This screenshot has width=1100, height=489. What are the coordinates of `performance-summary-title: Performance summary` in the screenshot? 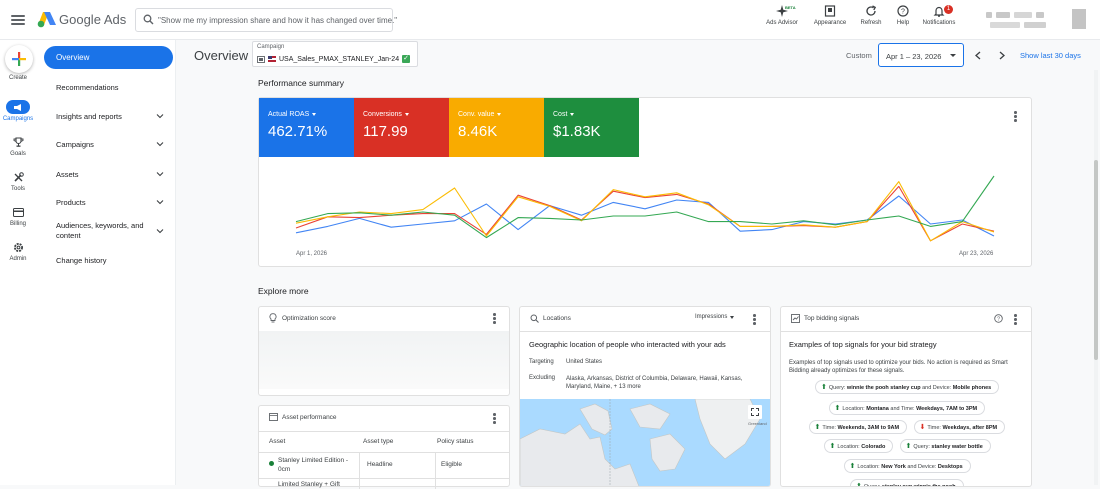 It's located at (301, 83).